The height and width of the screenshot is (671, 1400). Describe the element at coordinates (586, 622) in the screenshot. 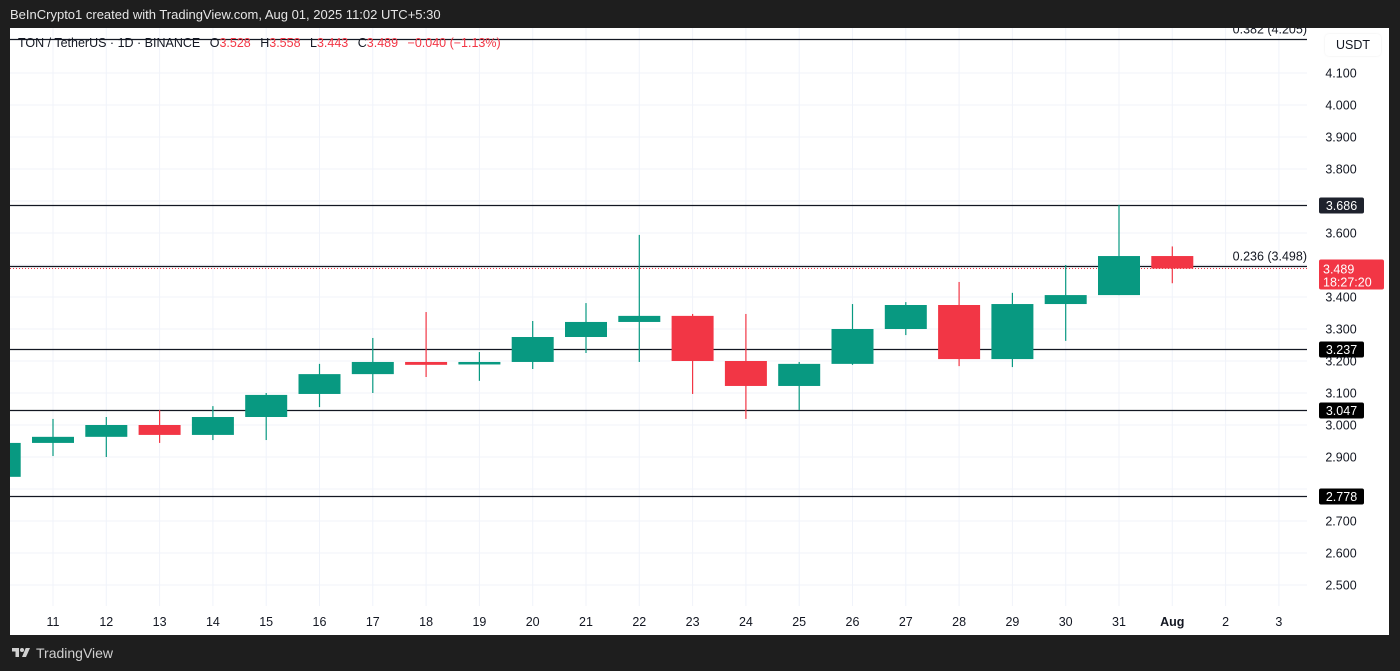

I see `time-tick-label: 21` at that location.